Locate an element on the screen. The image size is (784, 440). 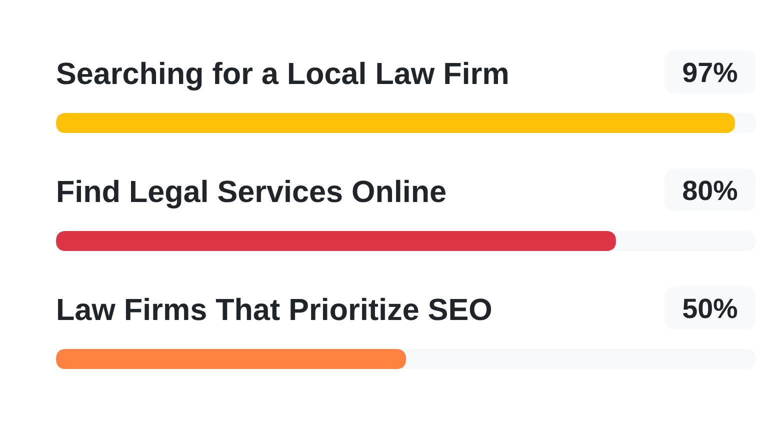
y-tick-label: Law Firms That Prioritize SEO is located at coordinates (275, 309).